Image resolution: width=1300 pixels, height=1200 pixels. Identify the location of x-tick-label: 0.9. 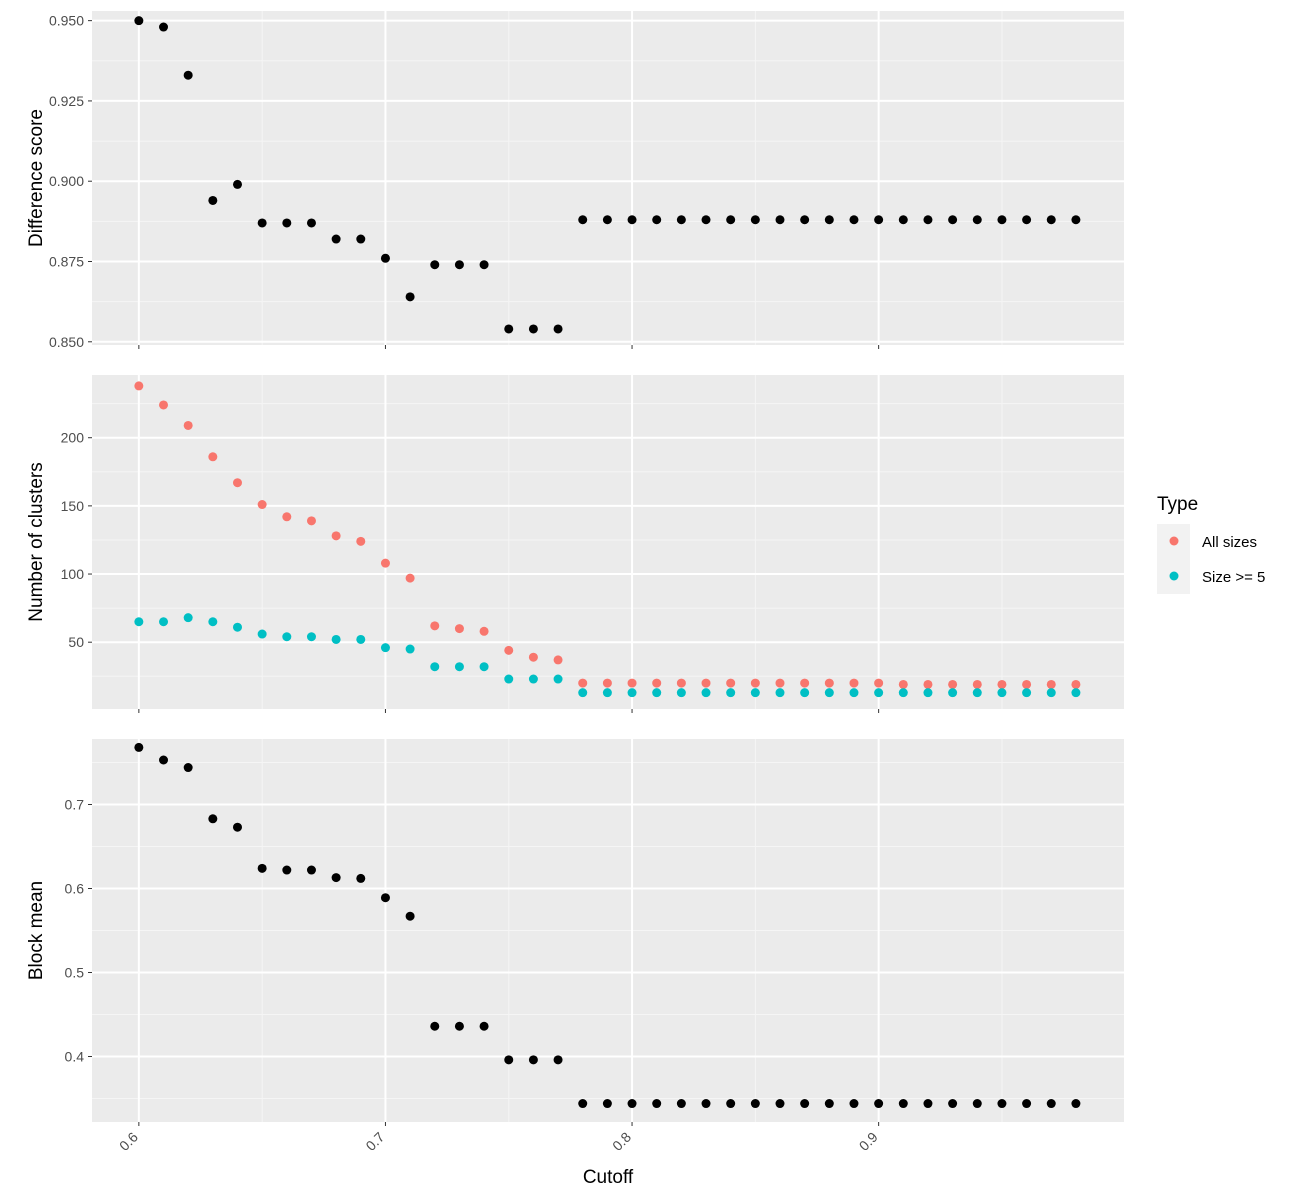
(868, 1141).